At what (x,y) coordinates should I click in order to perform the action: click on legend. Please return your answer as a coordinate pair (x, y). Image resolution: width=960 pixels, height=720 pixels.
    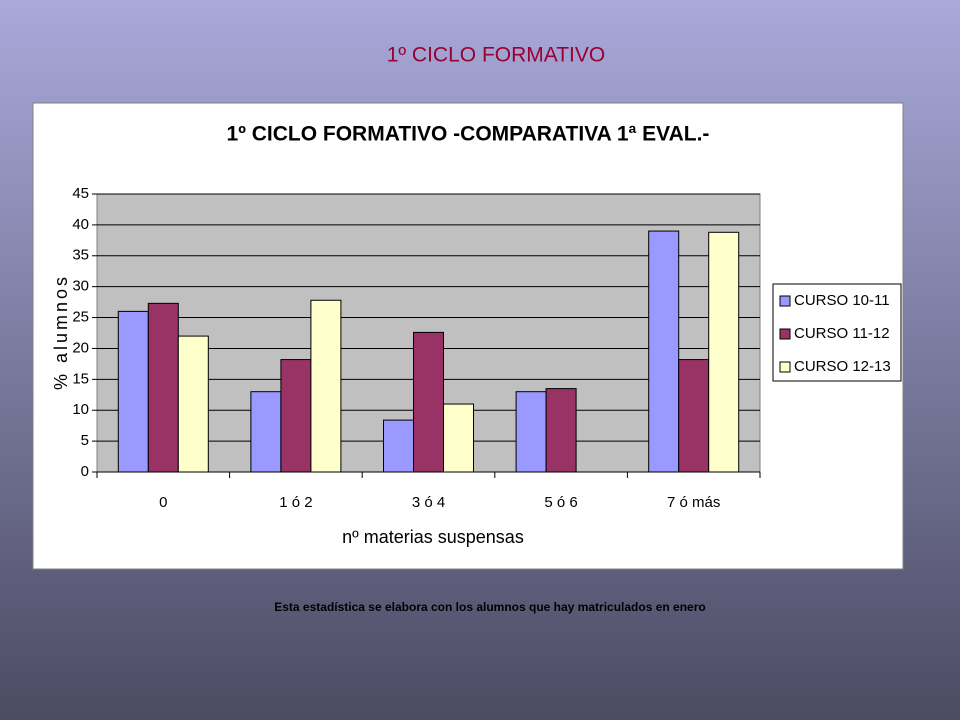
    Looking at the image, I should click on (837, 332).